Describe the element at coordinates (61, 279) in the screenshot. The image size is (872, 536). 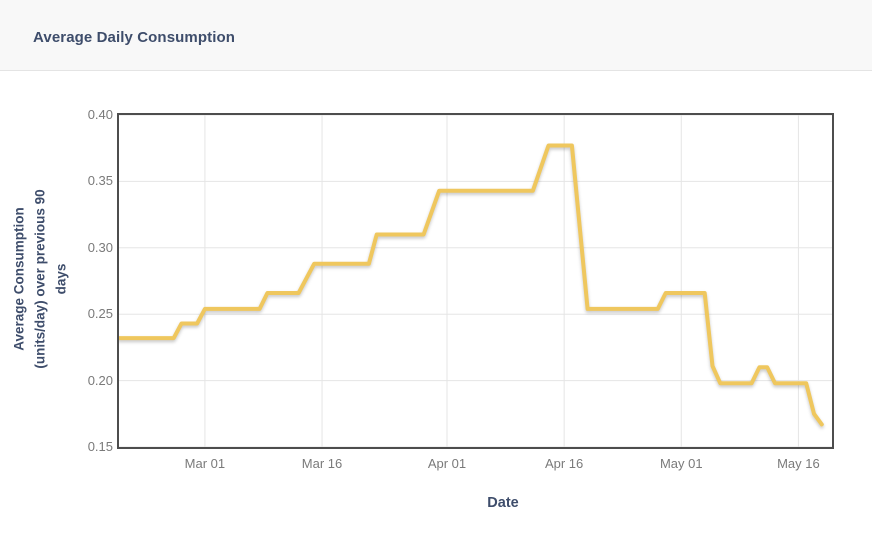
I see `y-axis-title-line: days` at that location.